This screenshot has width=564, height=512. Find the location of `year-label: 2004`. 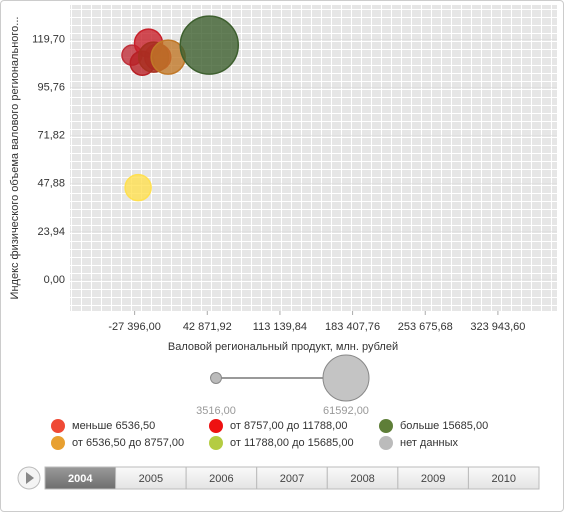

year-label: 2004 is located at coordinates (80, 479).